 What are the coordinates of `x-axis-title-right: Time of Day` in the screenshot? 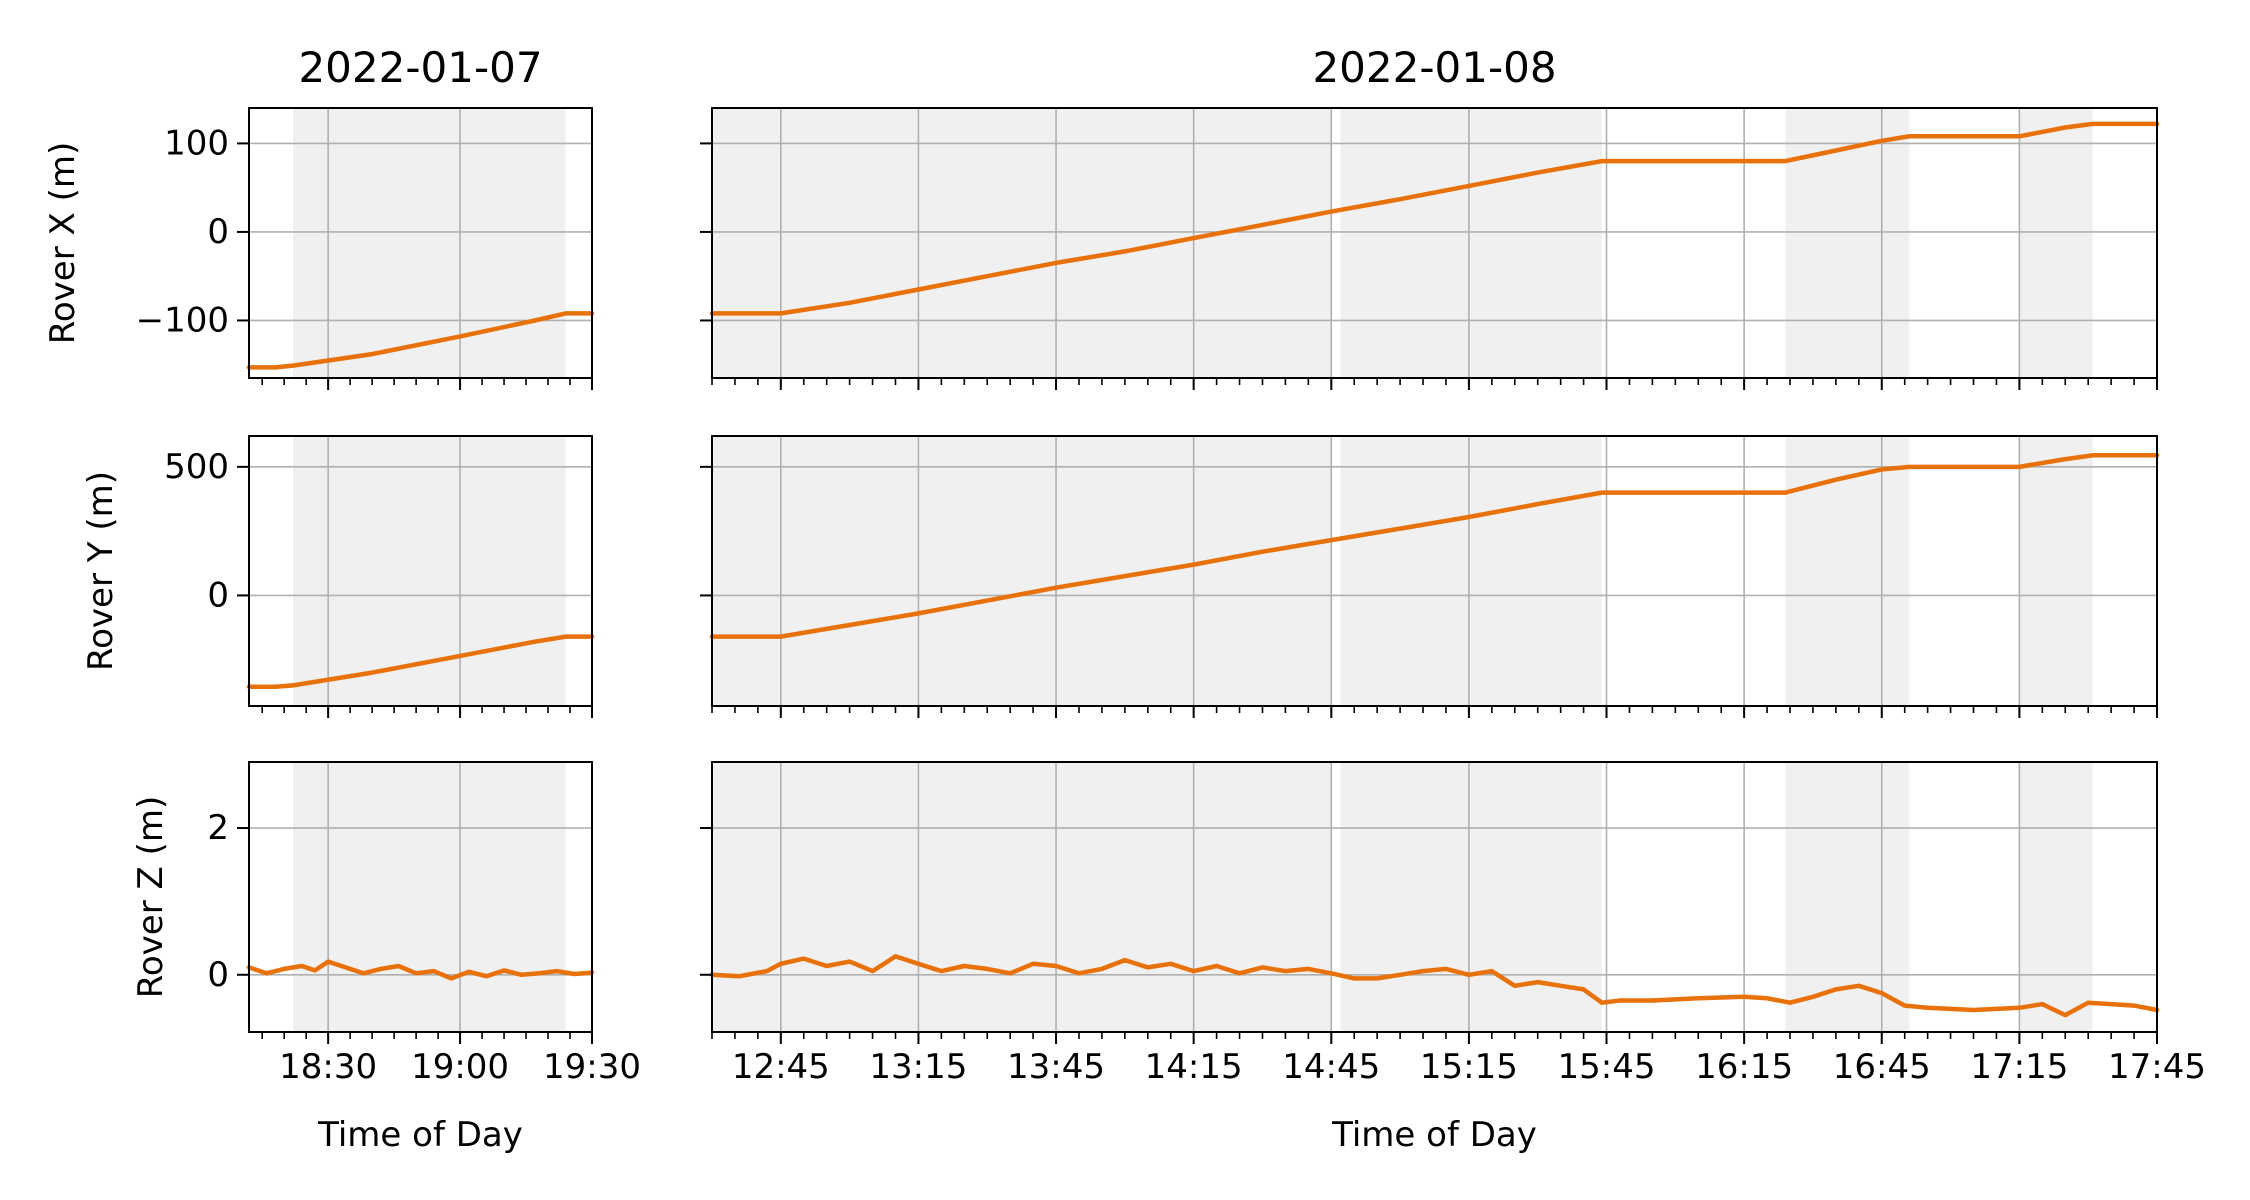 It's located at (1434, 1135).